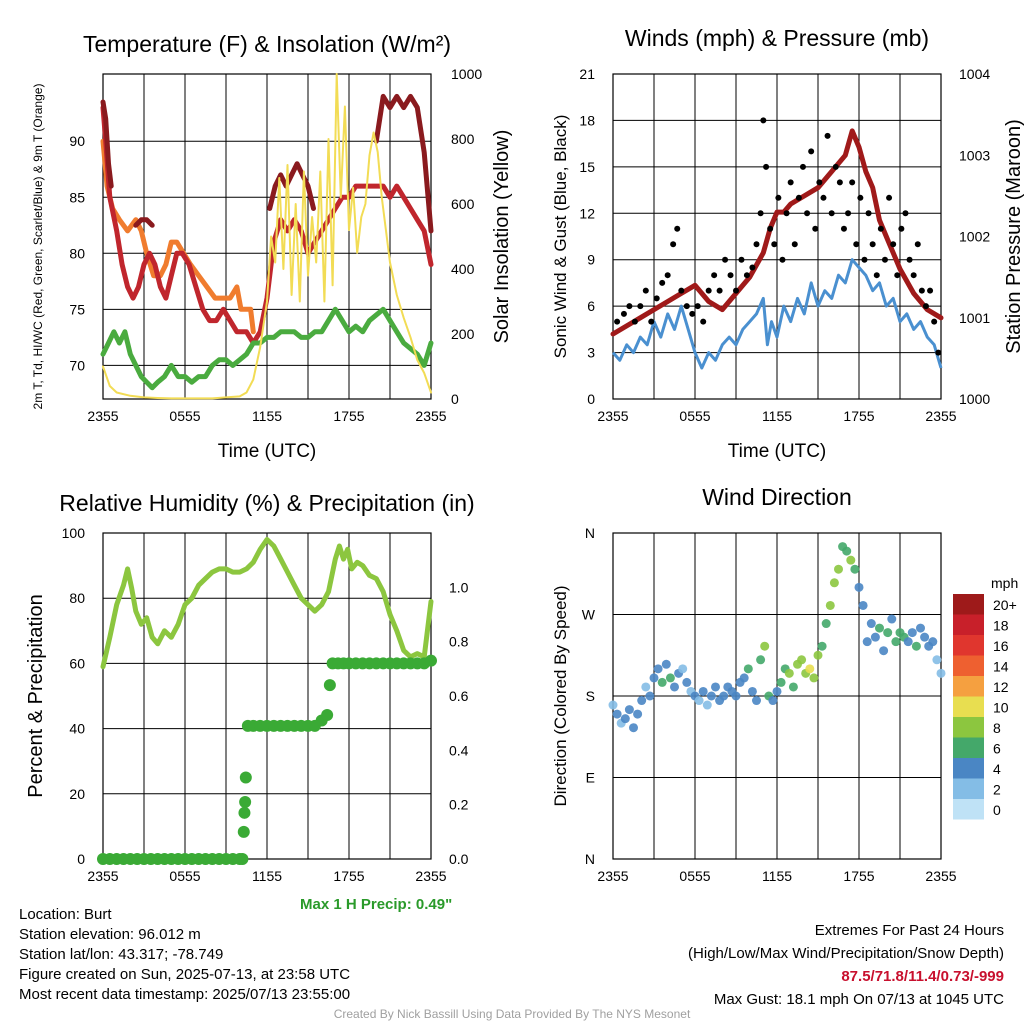 This screenshot has height=1024, width=1024. I want to click on y-axis-label: Direction (Colored By Speed), so click(560, 695).